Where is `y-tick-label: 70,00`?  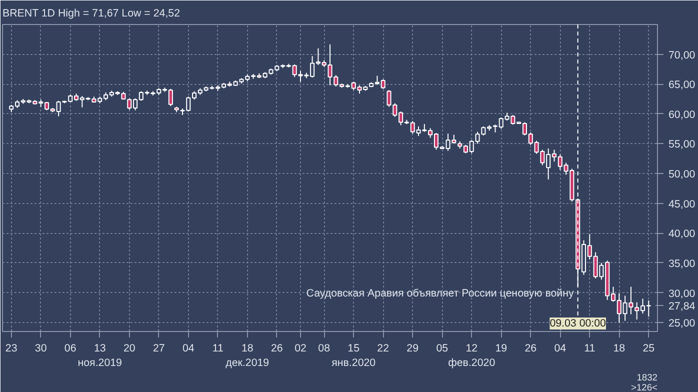 y-tick-label: 70,00 is located at coordinates (682, 55).